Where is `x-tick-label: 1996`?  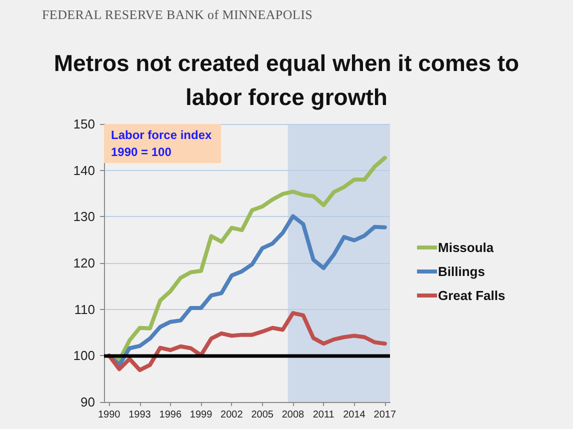 x-tick-label: 1996 is located at coordinates (170, 415).